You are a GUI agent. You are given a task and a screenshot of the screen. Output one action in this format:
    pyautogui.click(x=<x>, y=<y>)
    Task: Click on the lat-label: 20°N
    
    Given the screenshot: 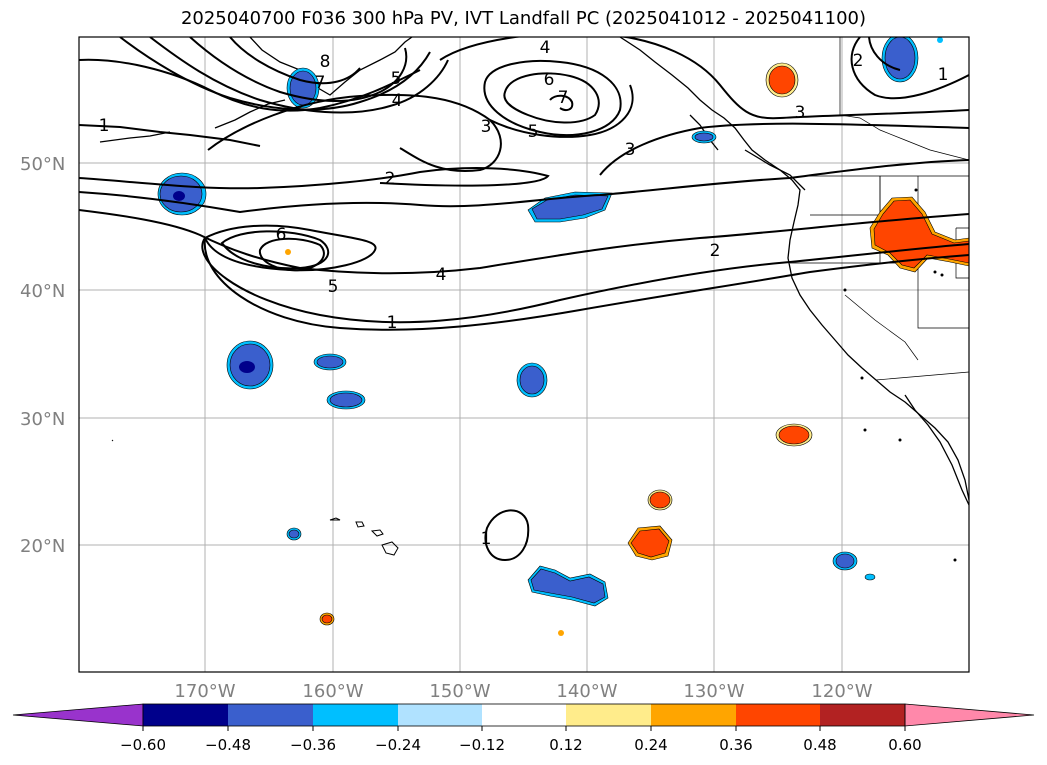 What is the action you would take?
    pyautogui.click(x=42, y=546)
    